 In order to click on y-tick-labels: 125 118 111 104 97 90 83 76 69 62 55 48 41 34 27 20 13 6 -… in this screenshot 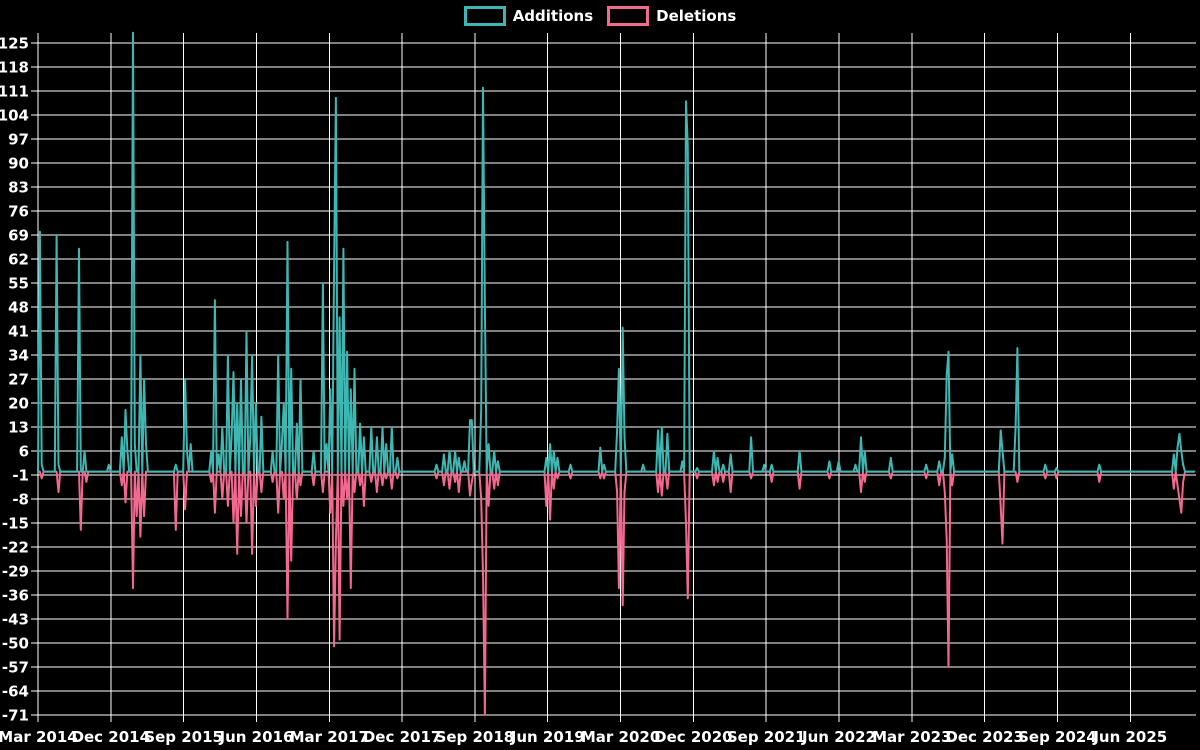, I will do `click(14, 379)`.